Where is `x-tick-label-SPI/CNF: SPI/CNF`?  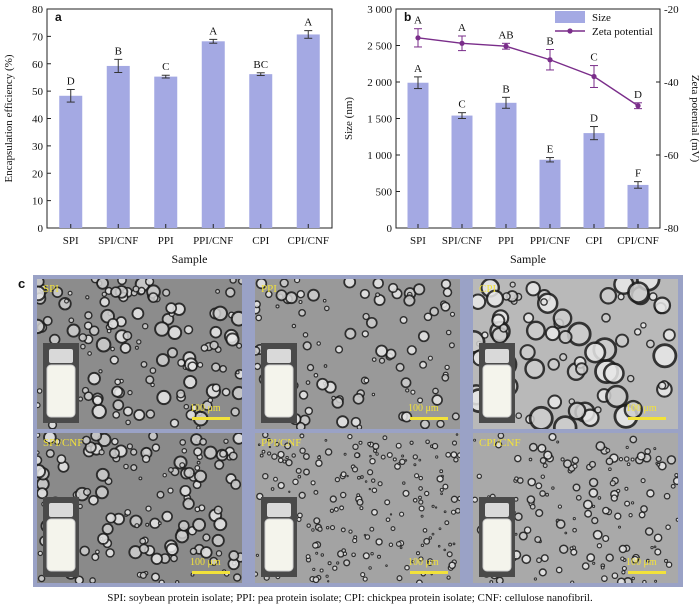 x-tick-label-SPI/CNF: SPI/CNF is located at coordinates (118, 241).